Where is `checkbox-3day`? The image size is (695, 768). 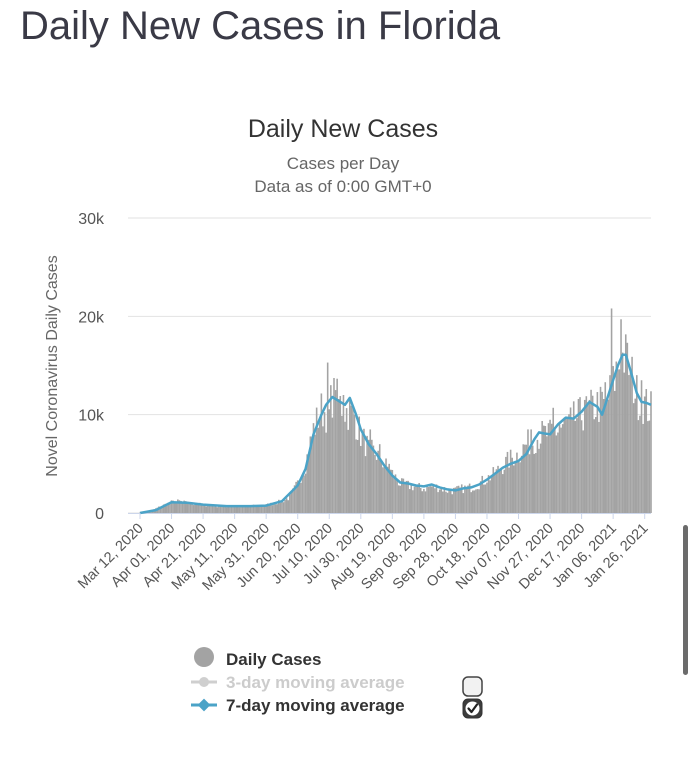
checkbox-3day is located at coordinates (472, 686).